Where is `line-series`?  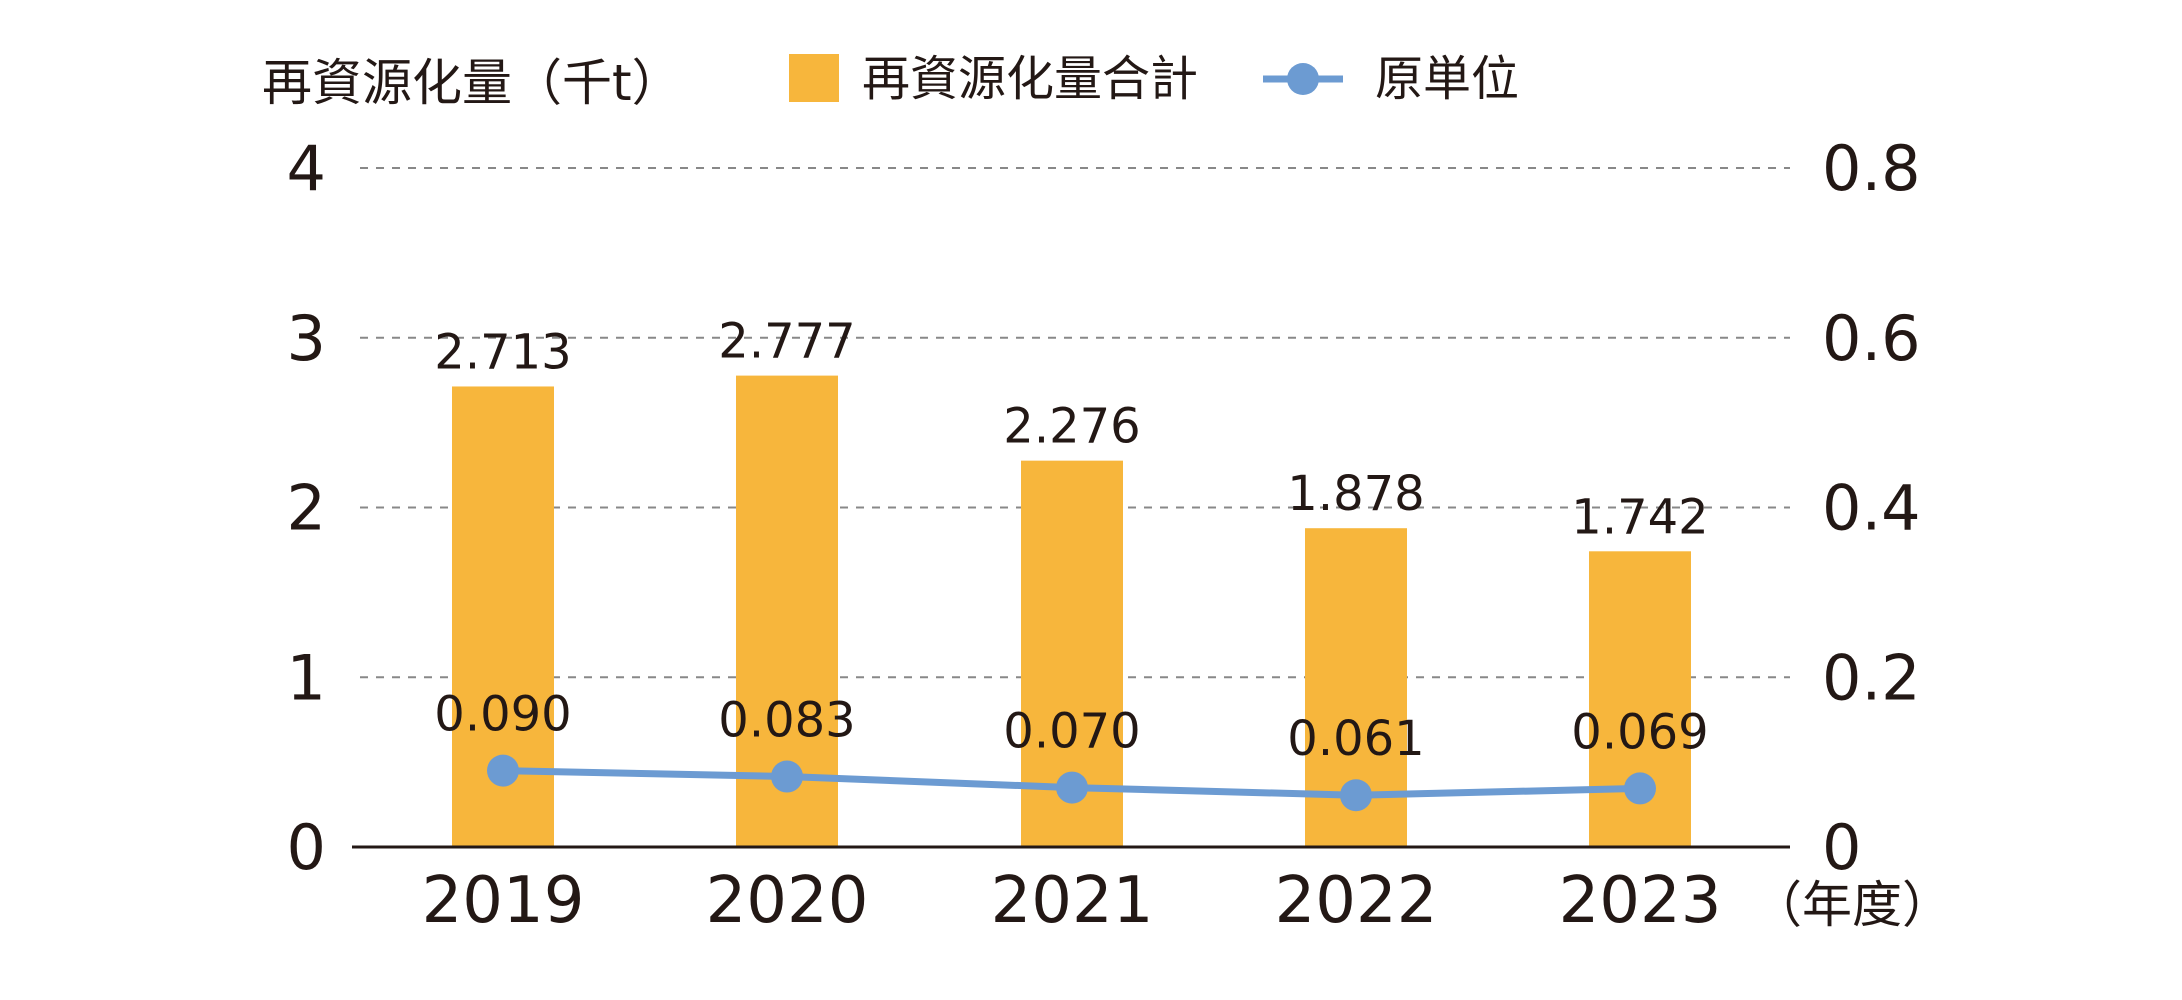 line-series is located at coordinates (1071, 783).